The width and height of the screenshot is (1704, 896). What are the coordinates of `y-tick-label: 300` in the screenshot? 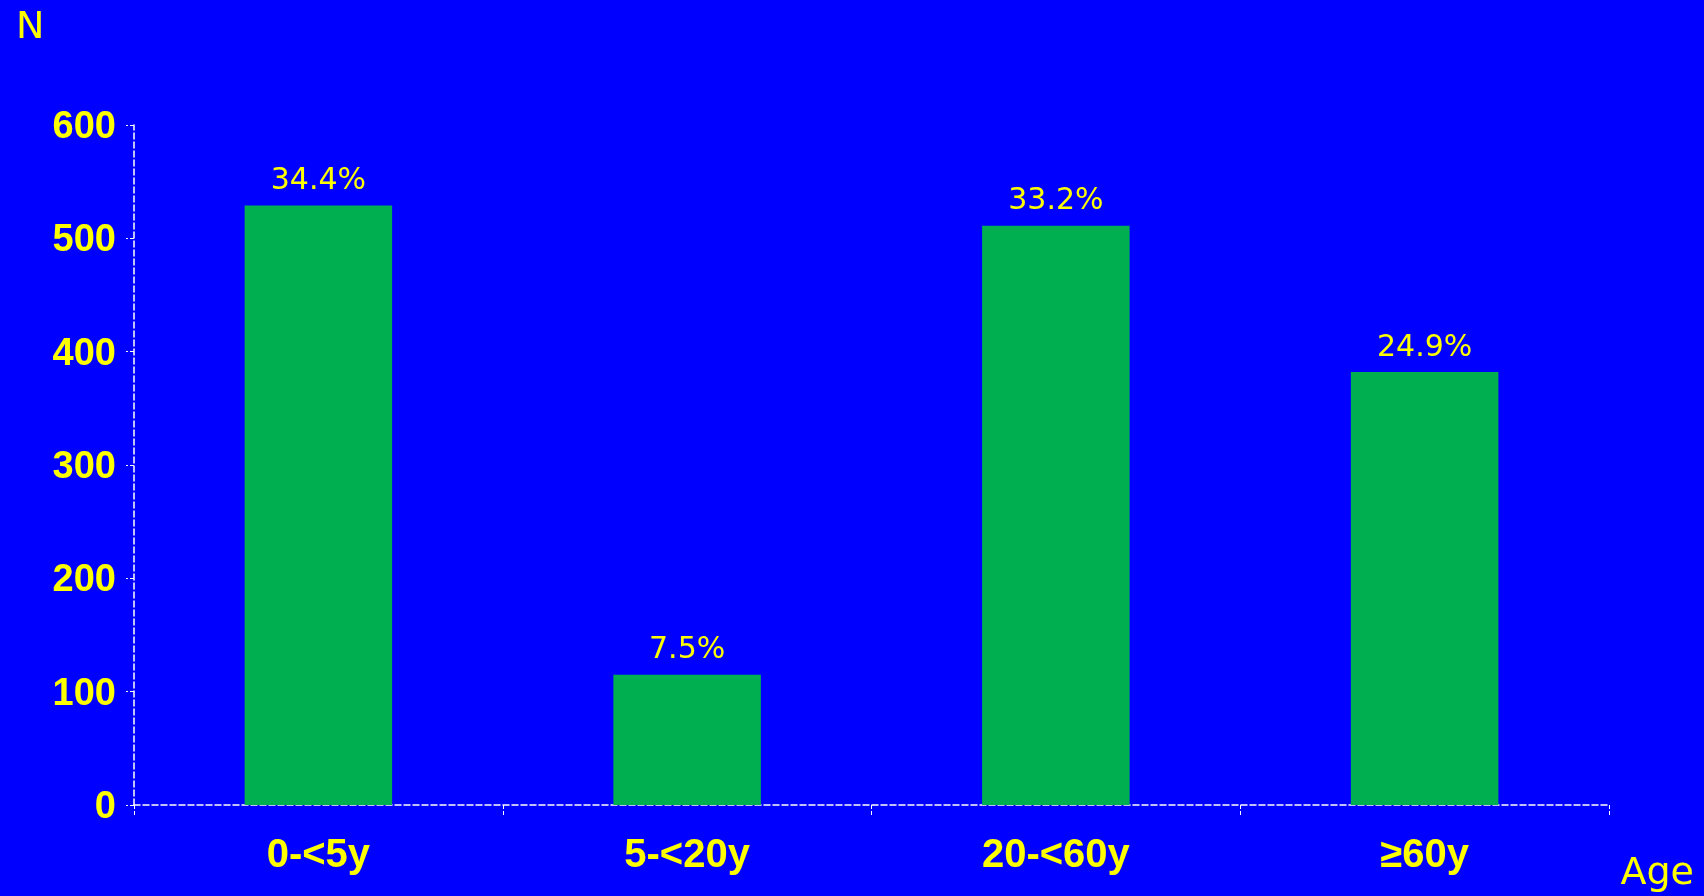 It's located at (84, 465).